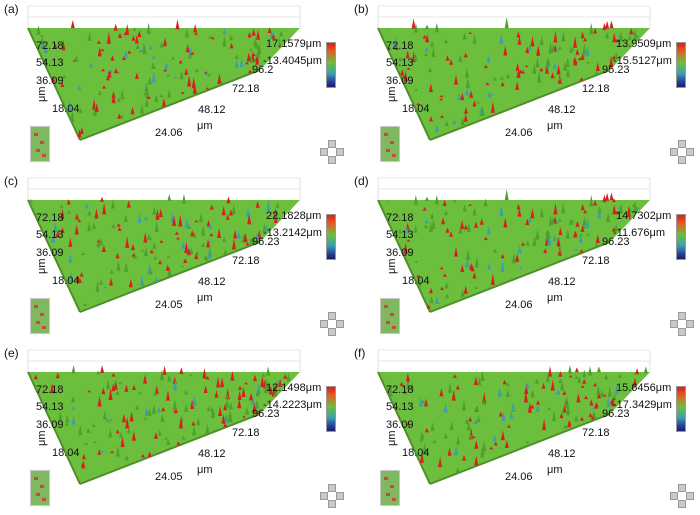  What do you see at coordinates (50, 235) in the screenshot?
I see `y-tick-label: 54.13` at bounding box center [50, 235].